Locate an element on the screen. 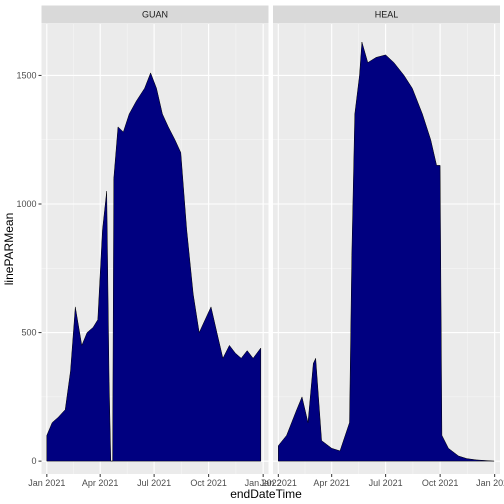 This screenshot has height=504, width=504. y-tick-label: 500 is located at coordinates (28, 333).